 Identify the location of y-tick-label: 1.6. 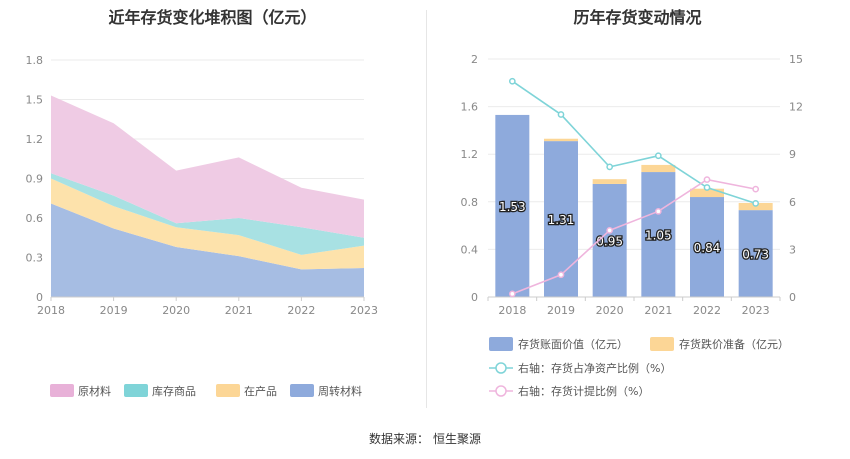
(470, 107).